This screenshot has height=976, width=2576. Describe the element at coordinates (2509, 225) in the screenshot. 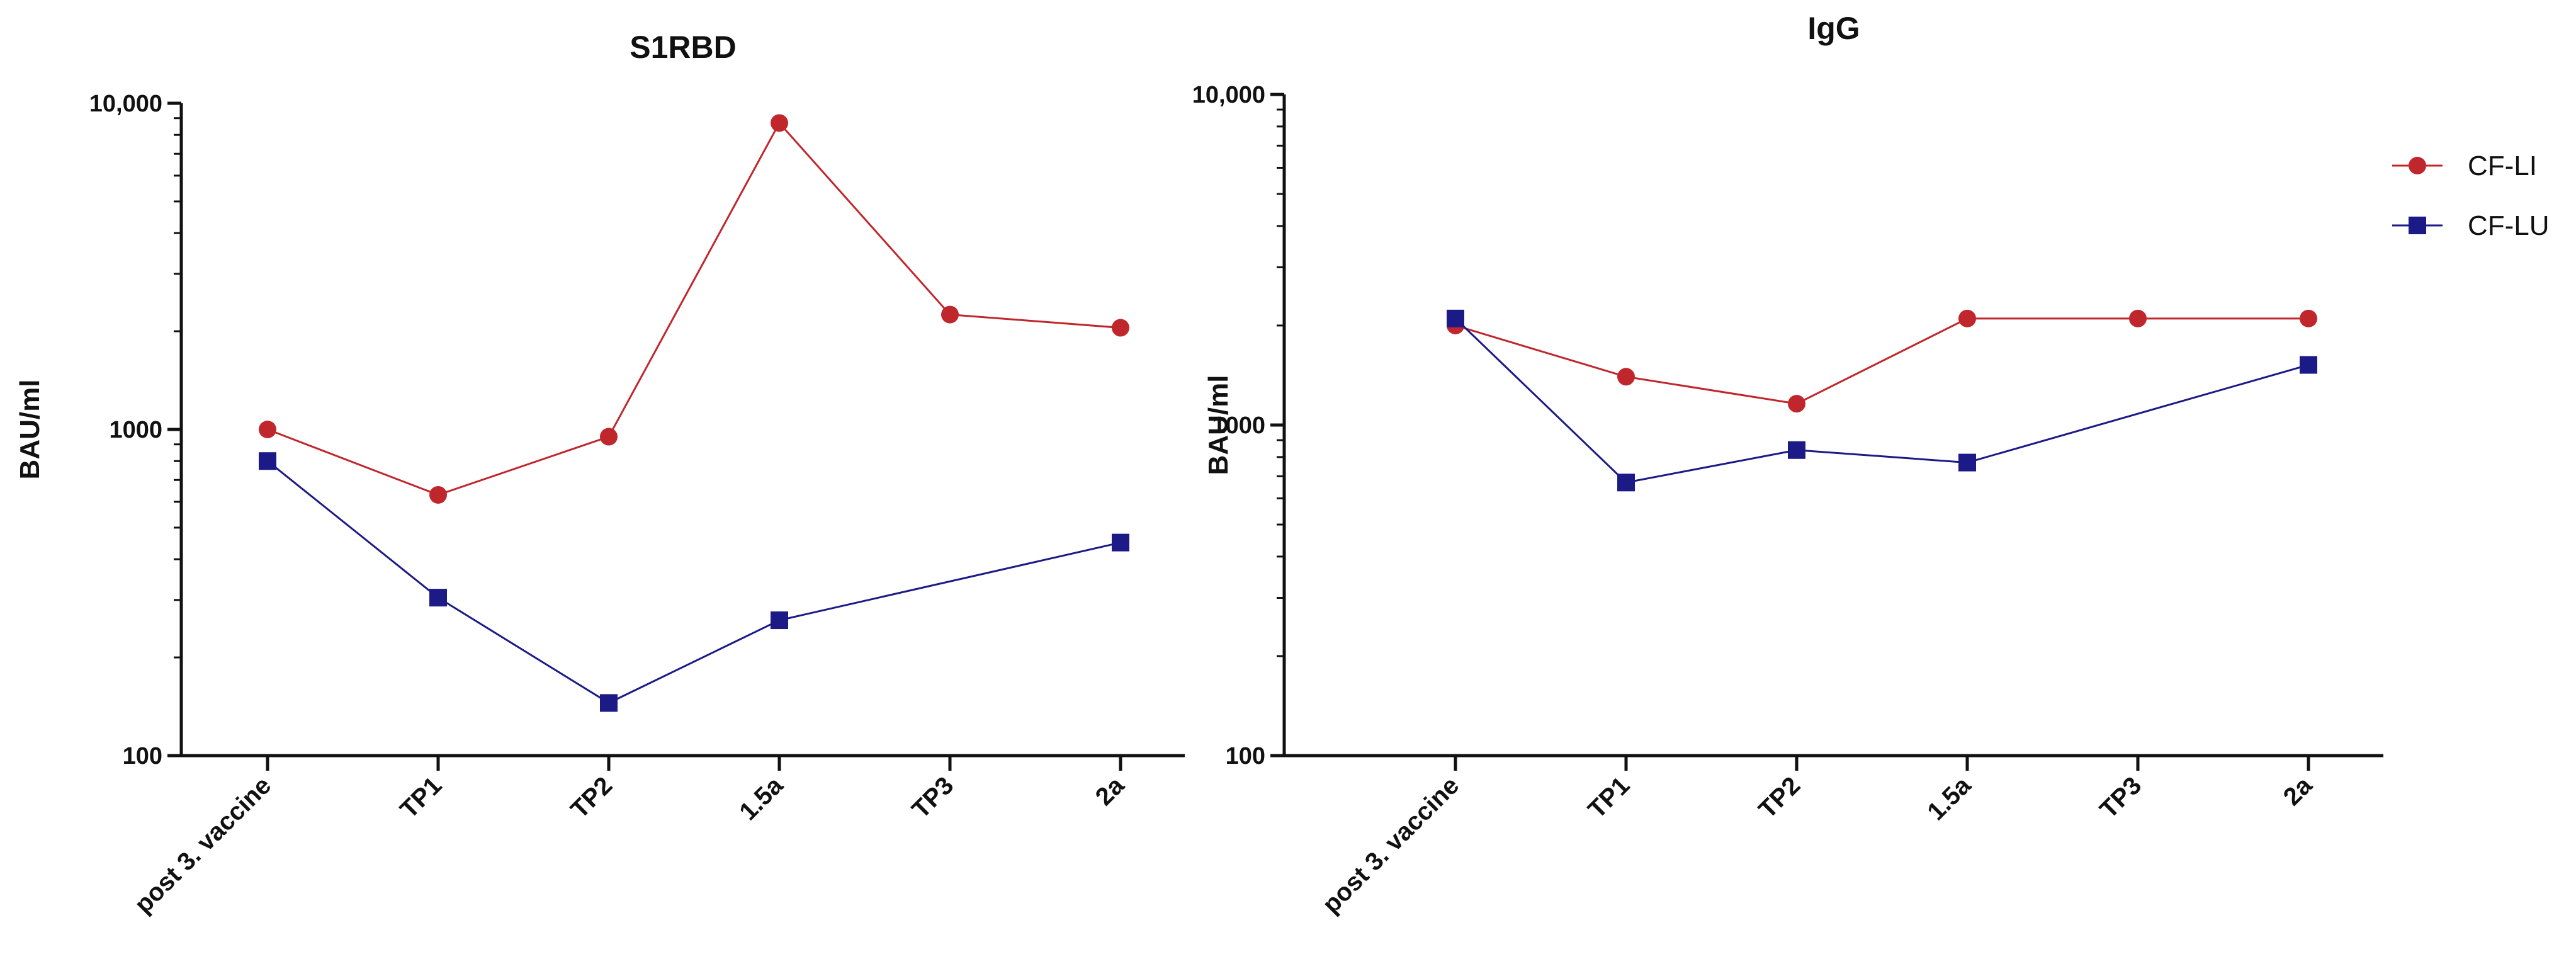

I see `legend-label: CF-LU` at that location.